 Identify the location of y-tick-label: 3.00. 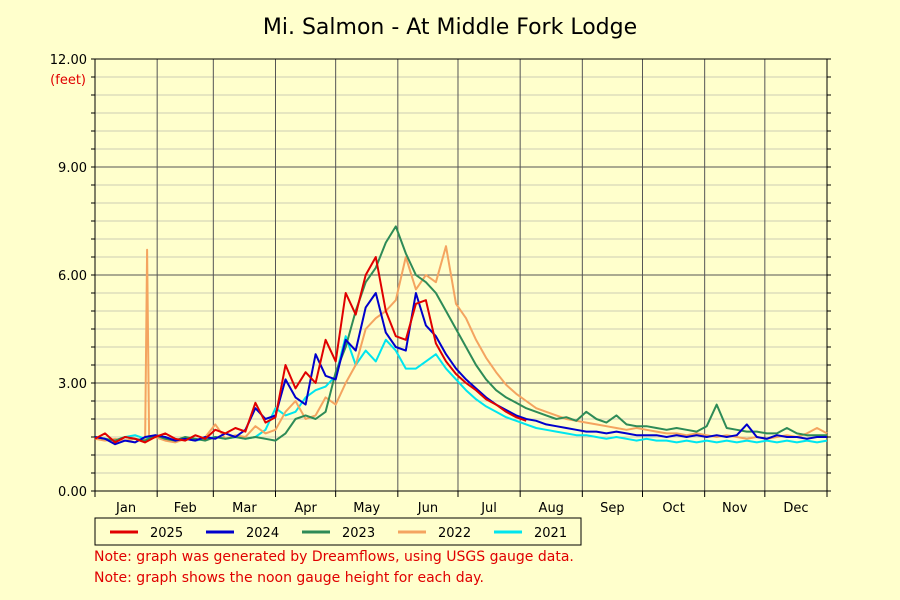
(72, 384).